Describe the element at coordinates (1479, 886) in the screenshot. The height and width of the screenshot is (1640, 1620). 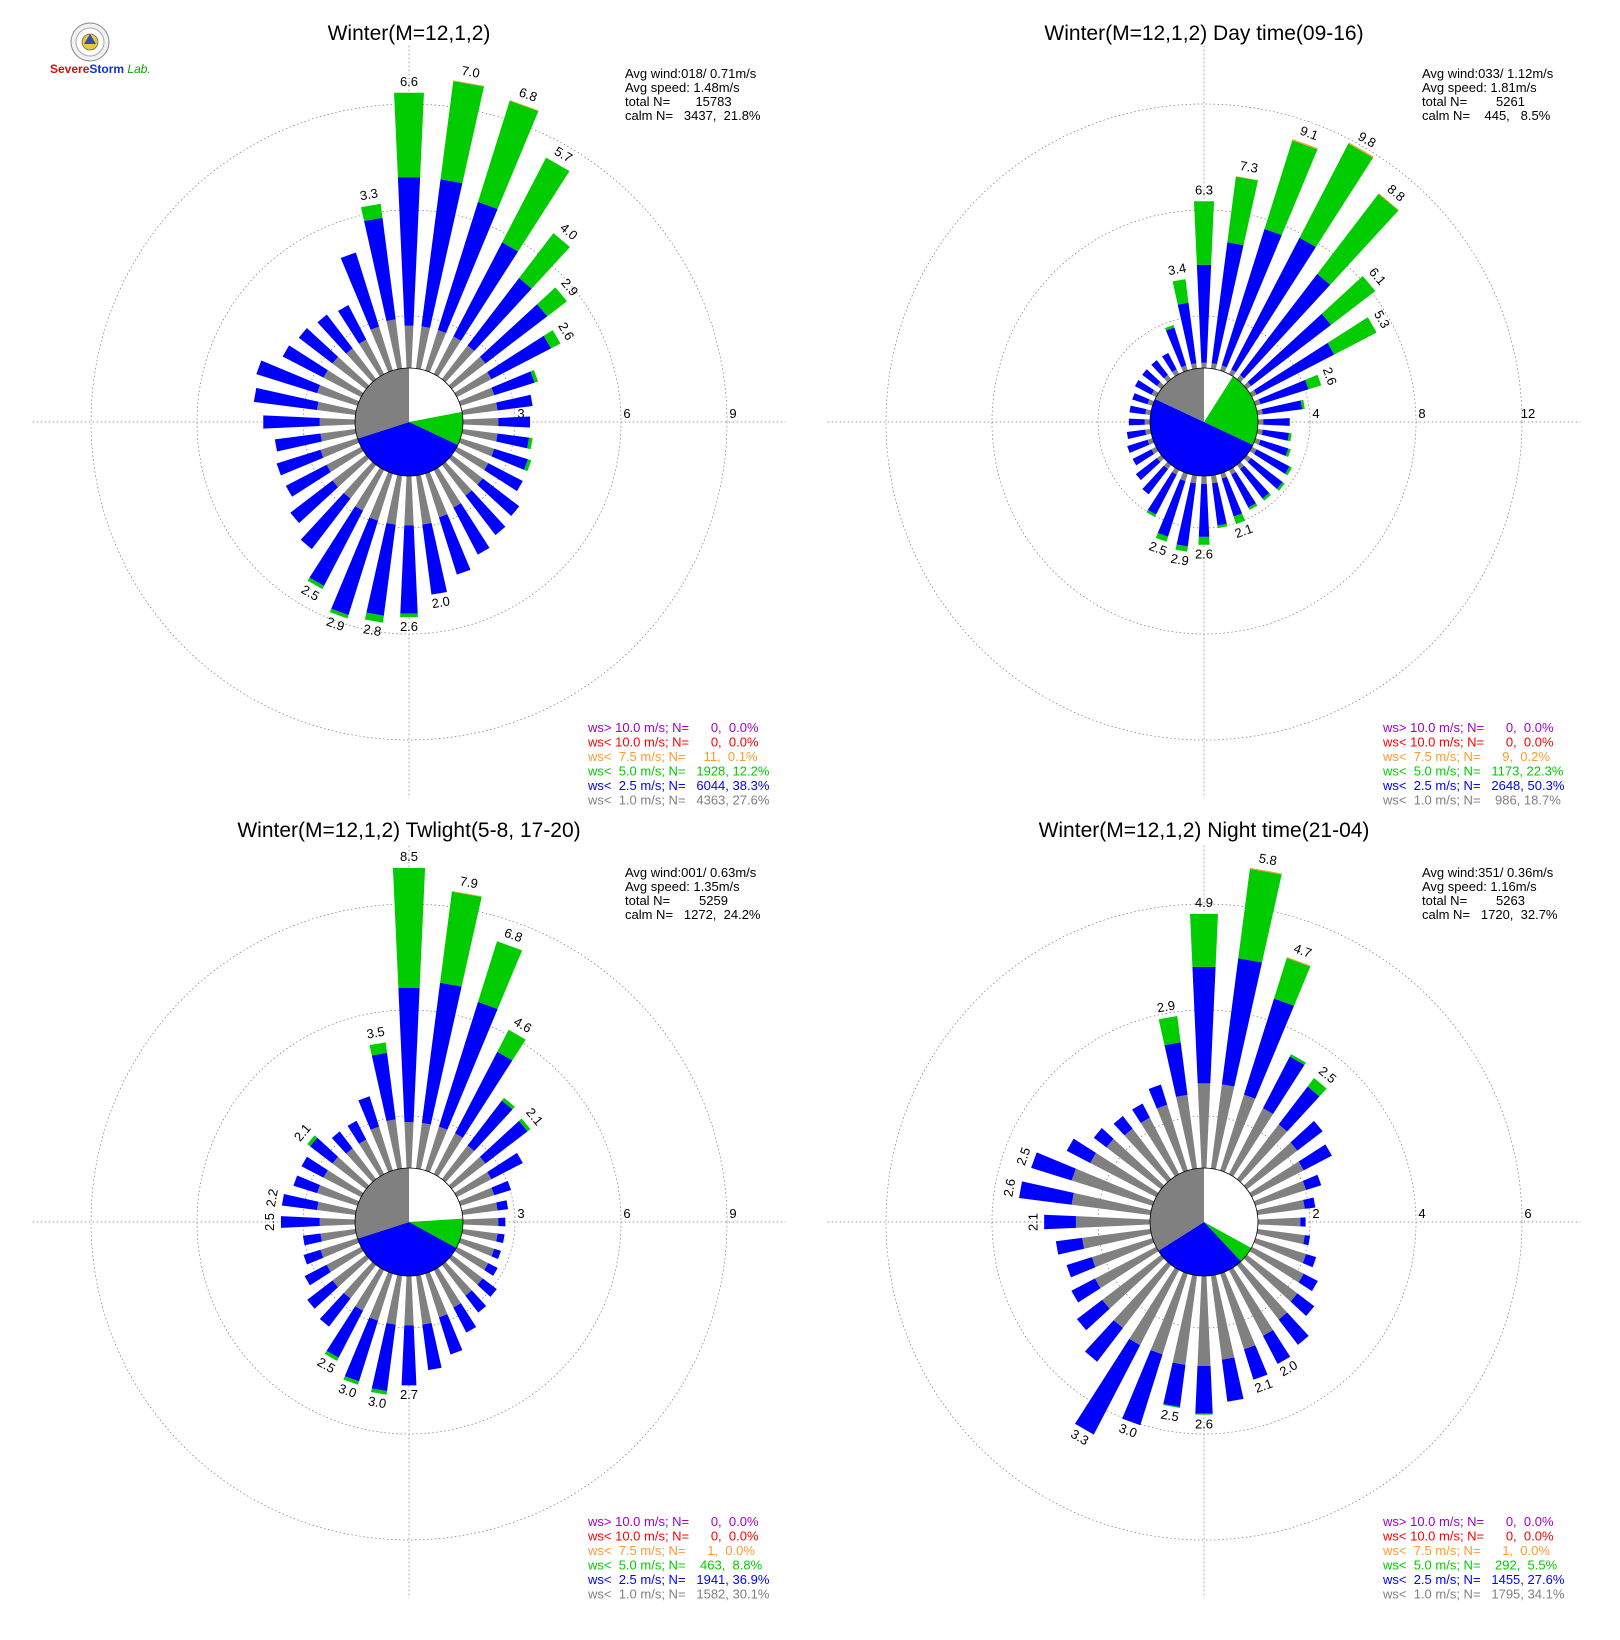
I see `stats-line: Avg speed: 1.16m/s` at that location.